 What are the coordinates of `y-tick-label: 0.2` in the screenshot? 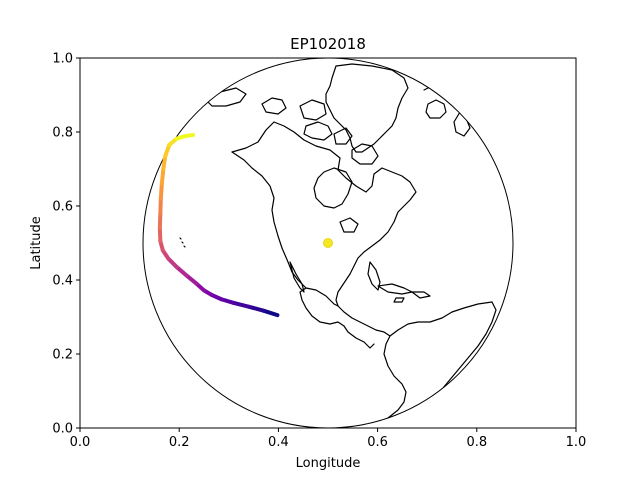 It's located at (62, 355).